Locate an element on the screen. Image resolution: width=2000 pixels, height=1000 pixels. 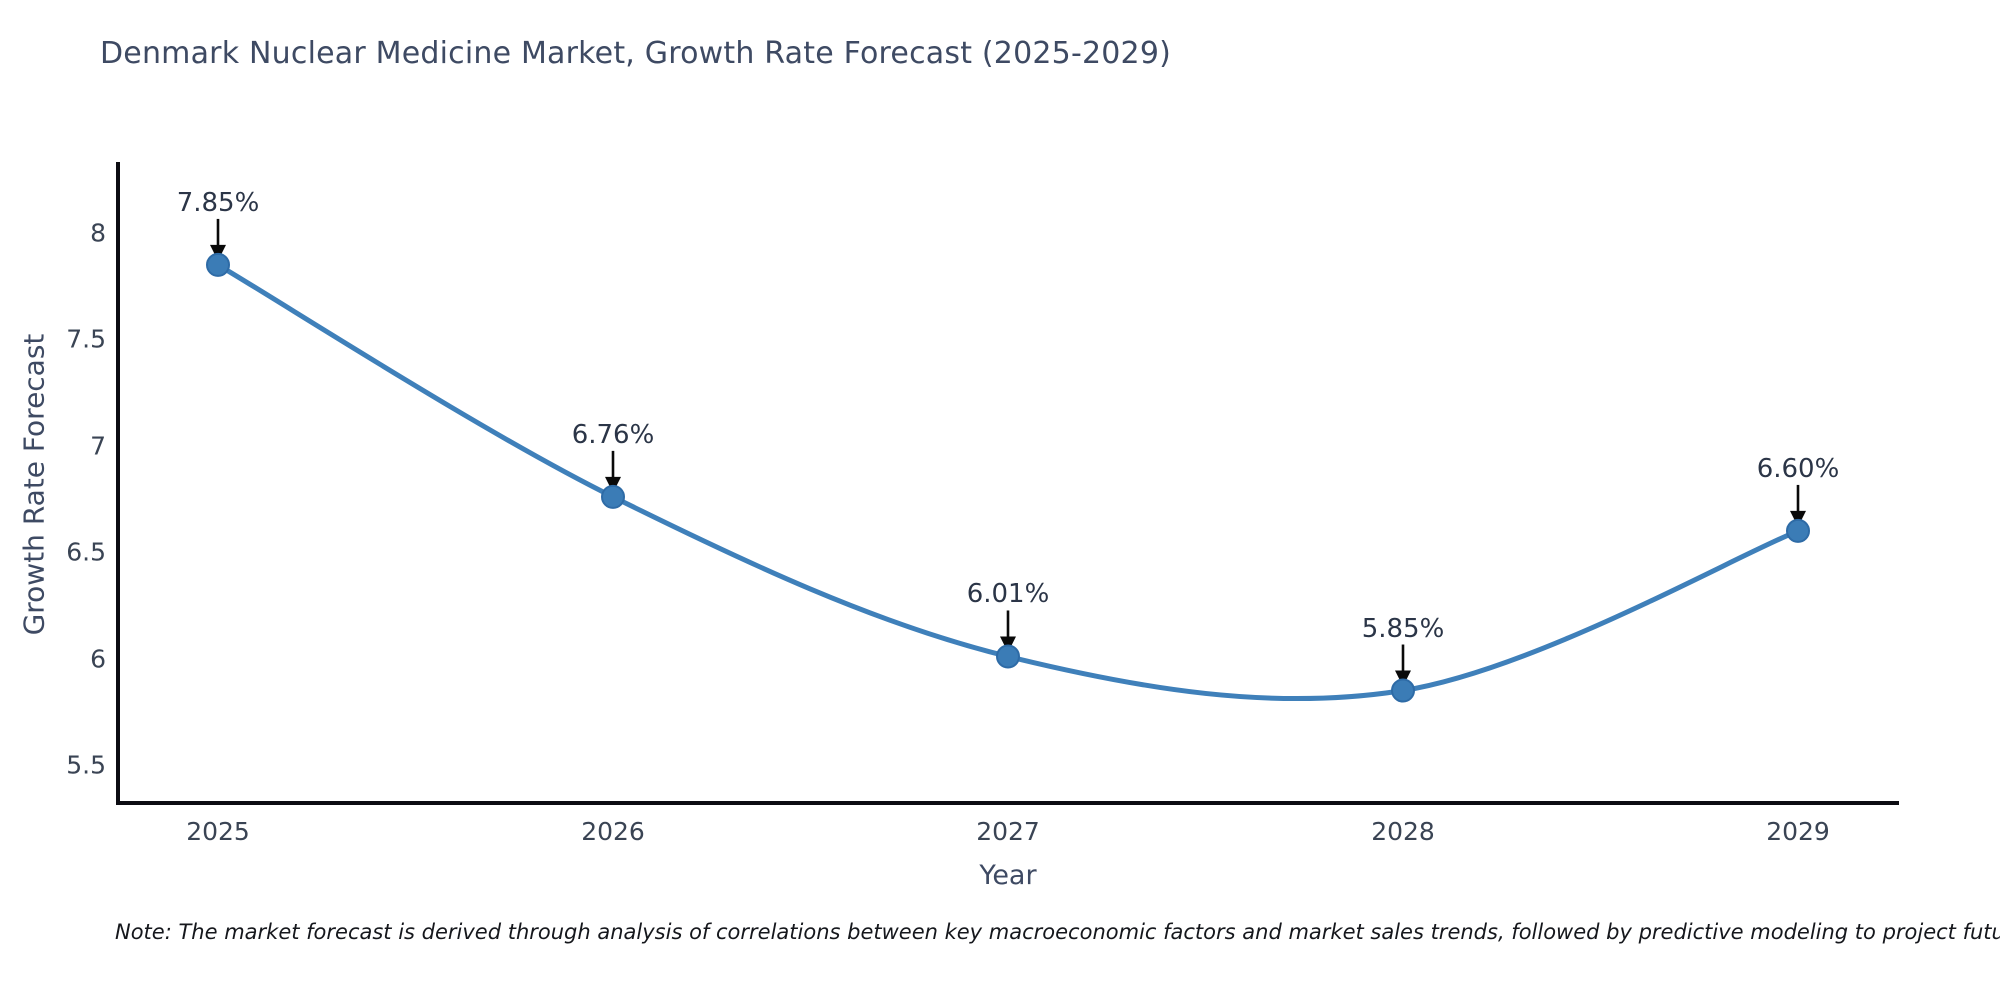
y-tick-label-5.5: 5.5 is located at coordinates (86, 765).